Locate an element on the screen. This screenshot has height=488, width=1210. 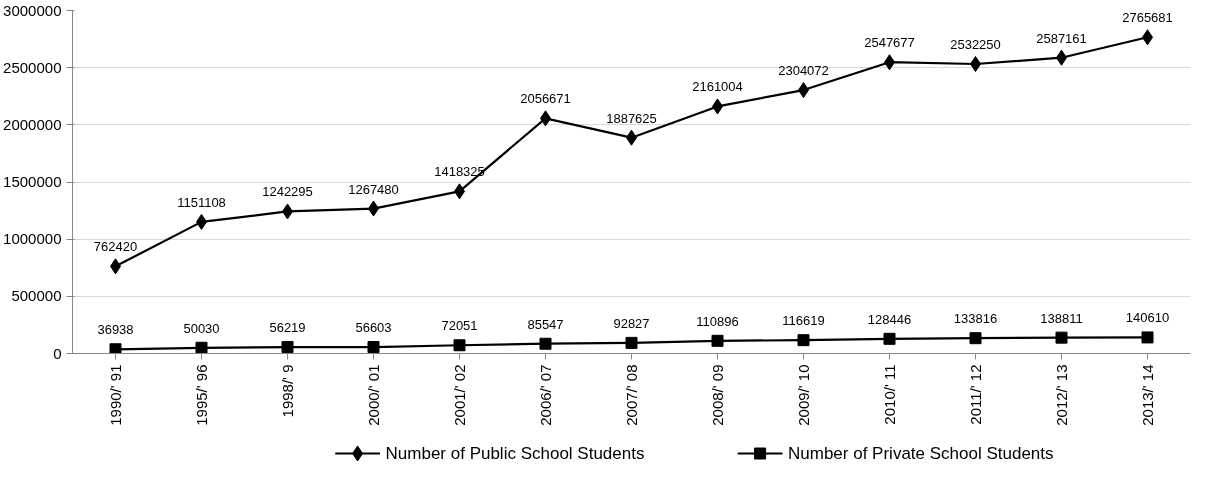
legend-label: Number of Private School Students is located at coordinates (921, 453).